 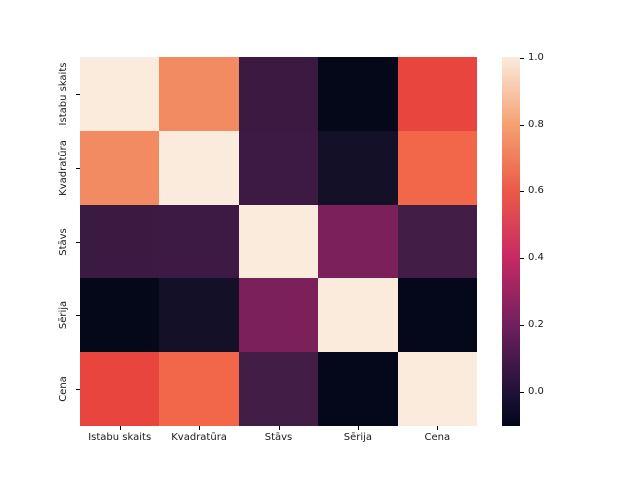 I want to click on x-tick-label: Istabu skaits, so click(x=120, y=437).